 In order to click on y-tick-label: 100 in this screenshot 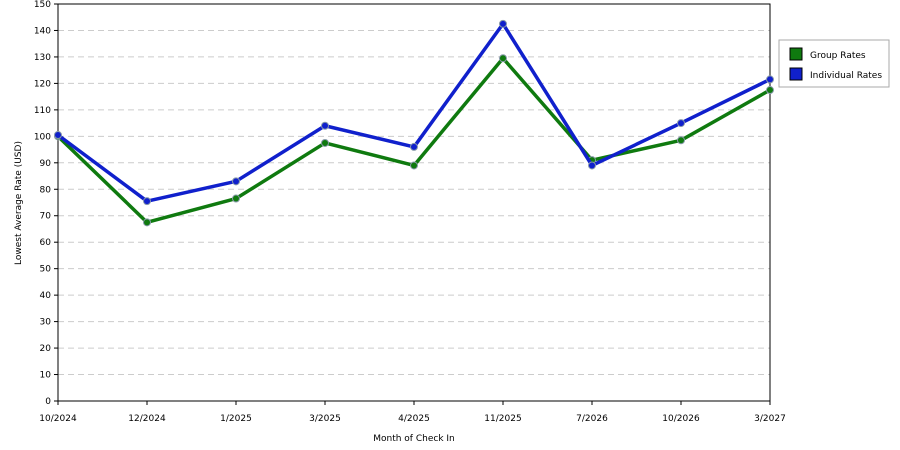, I will do `click(42, 137)`.